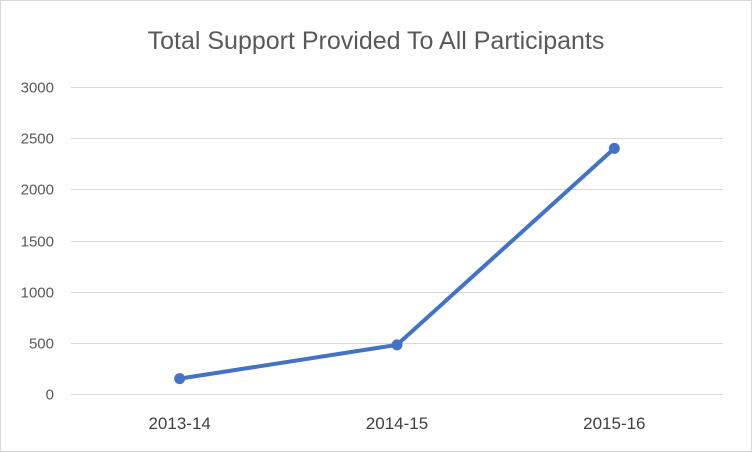 The image size is (752, 452). I want to click on x-tick-label: 2013-14, so click(179, 423).